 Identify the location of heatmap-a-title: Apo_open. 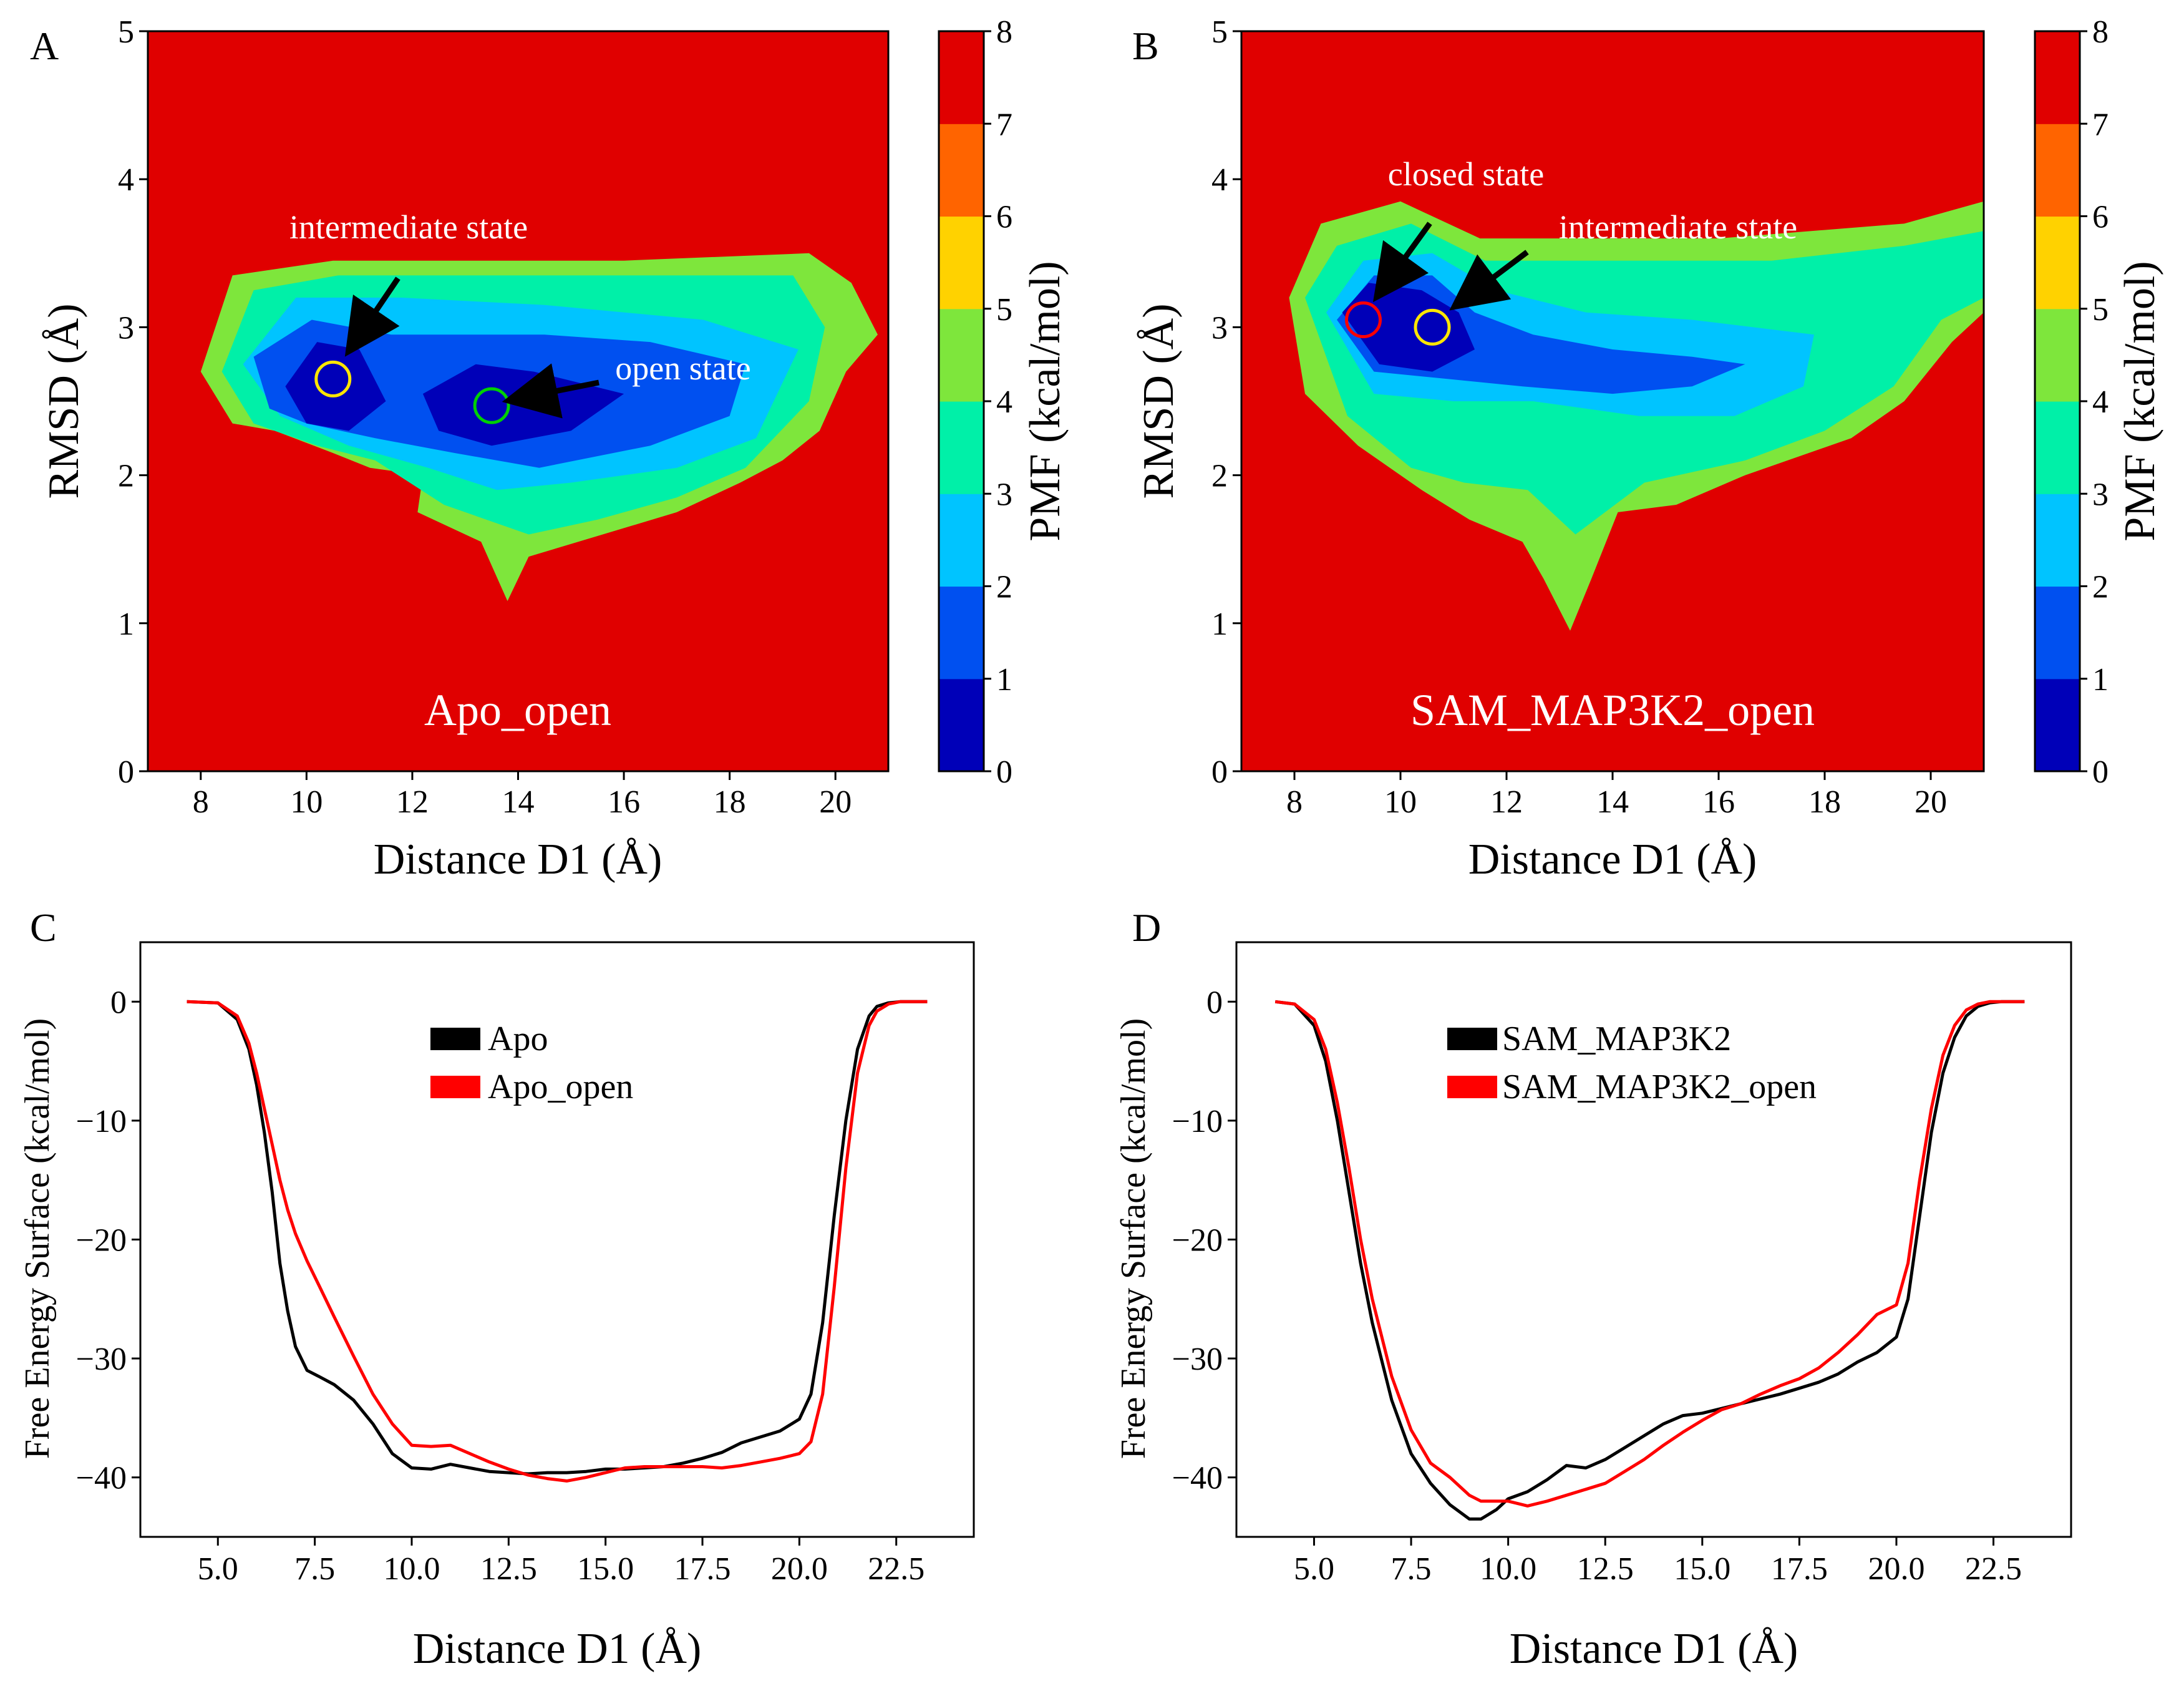
(518, 710).